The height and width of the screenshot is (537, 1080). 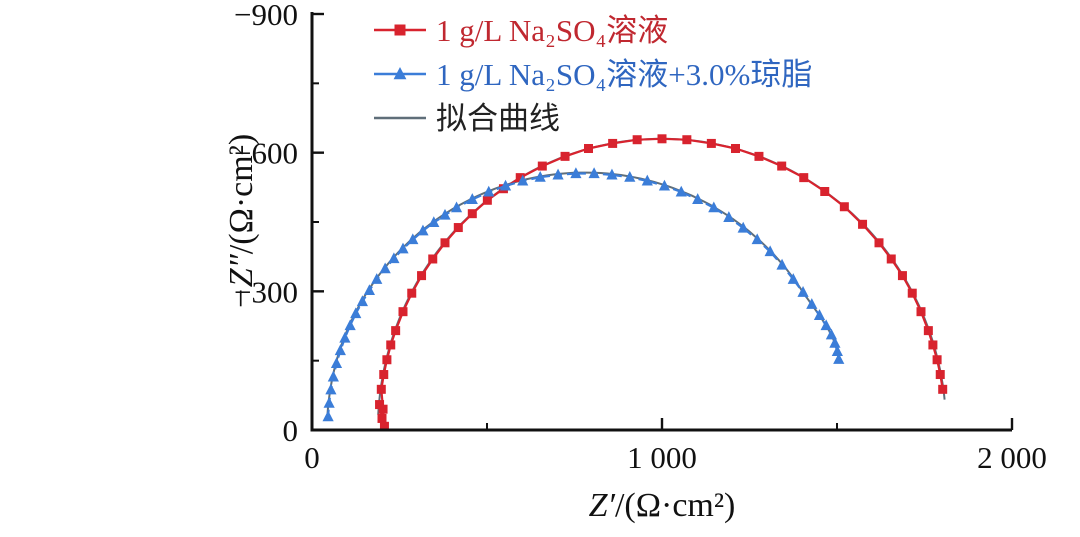 I want to click on legend-label-0: 1 g/L Na₂SO₄溶液, so click(x=552, y=30).